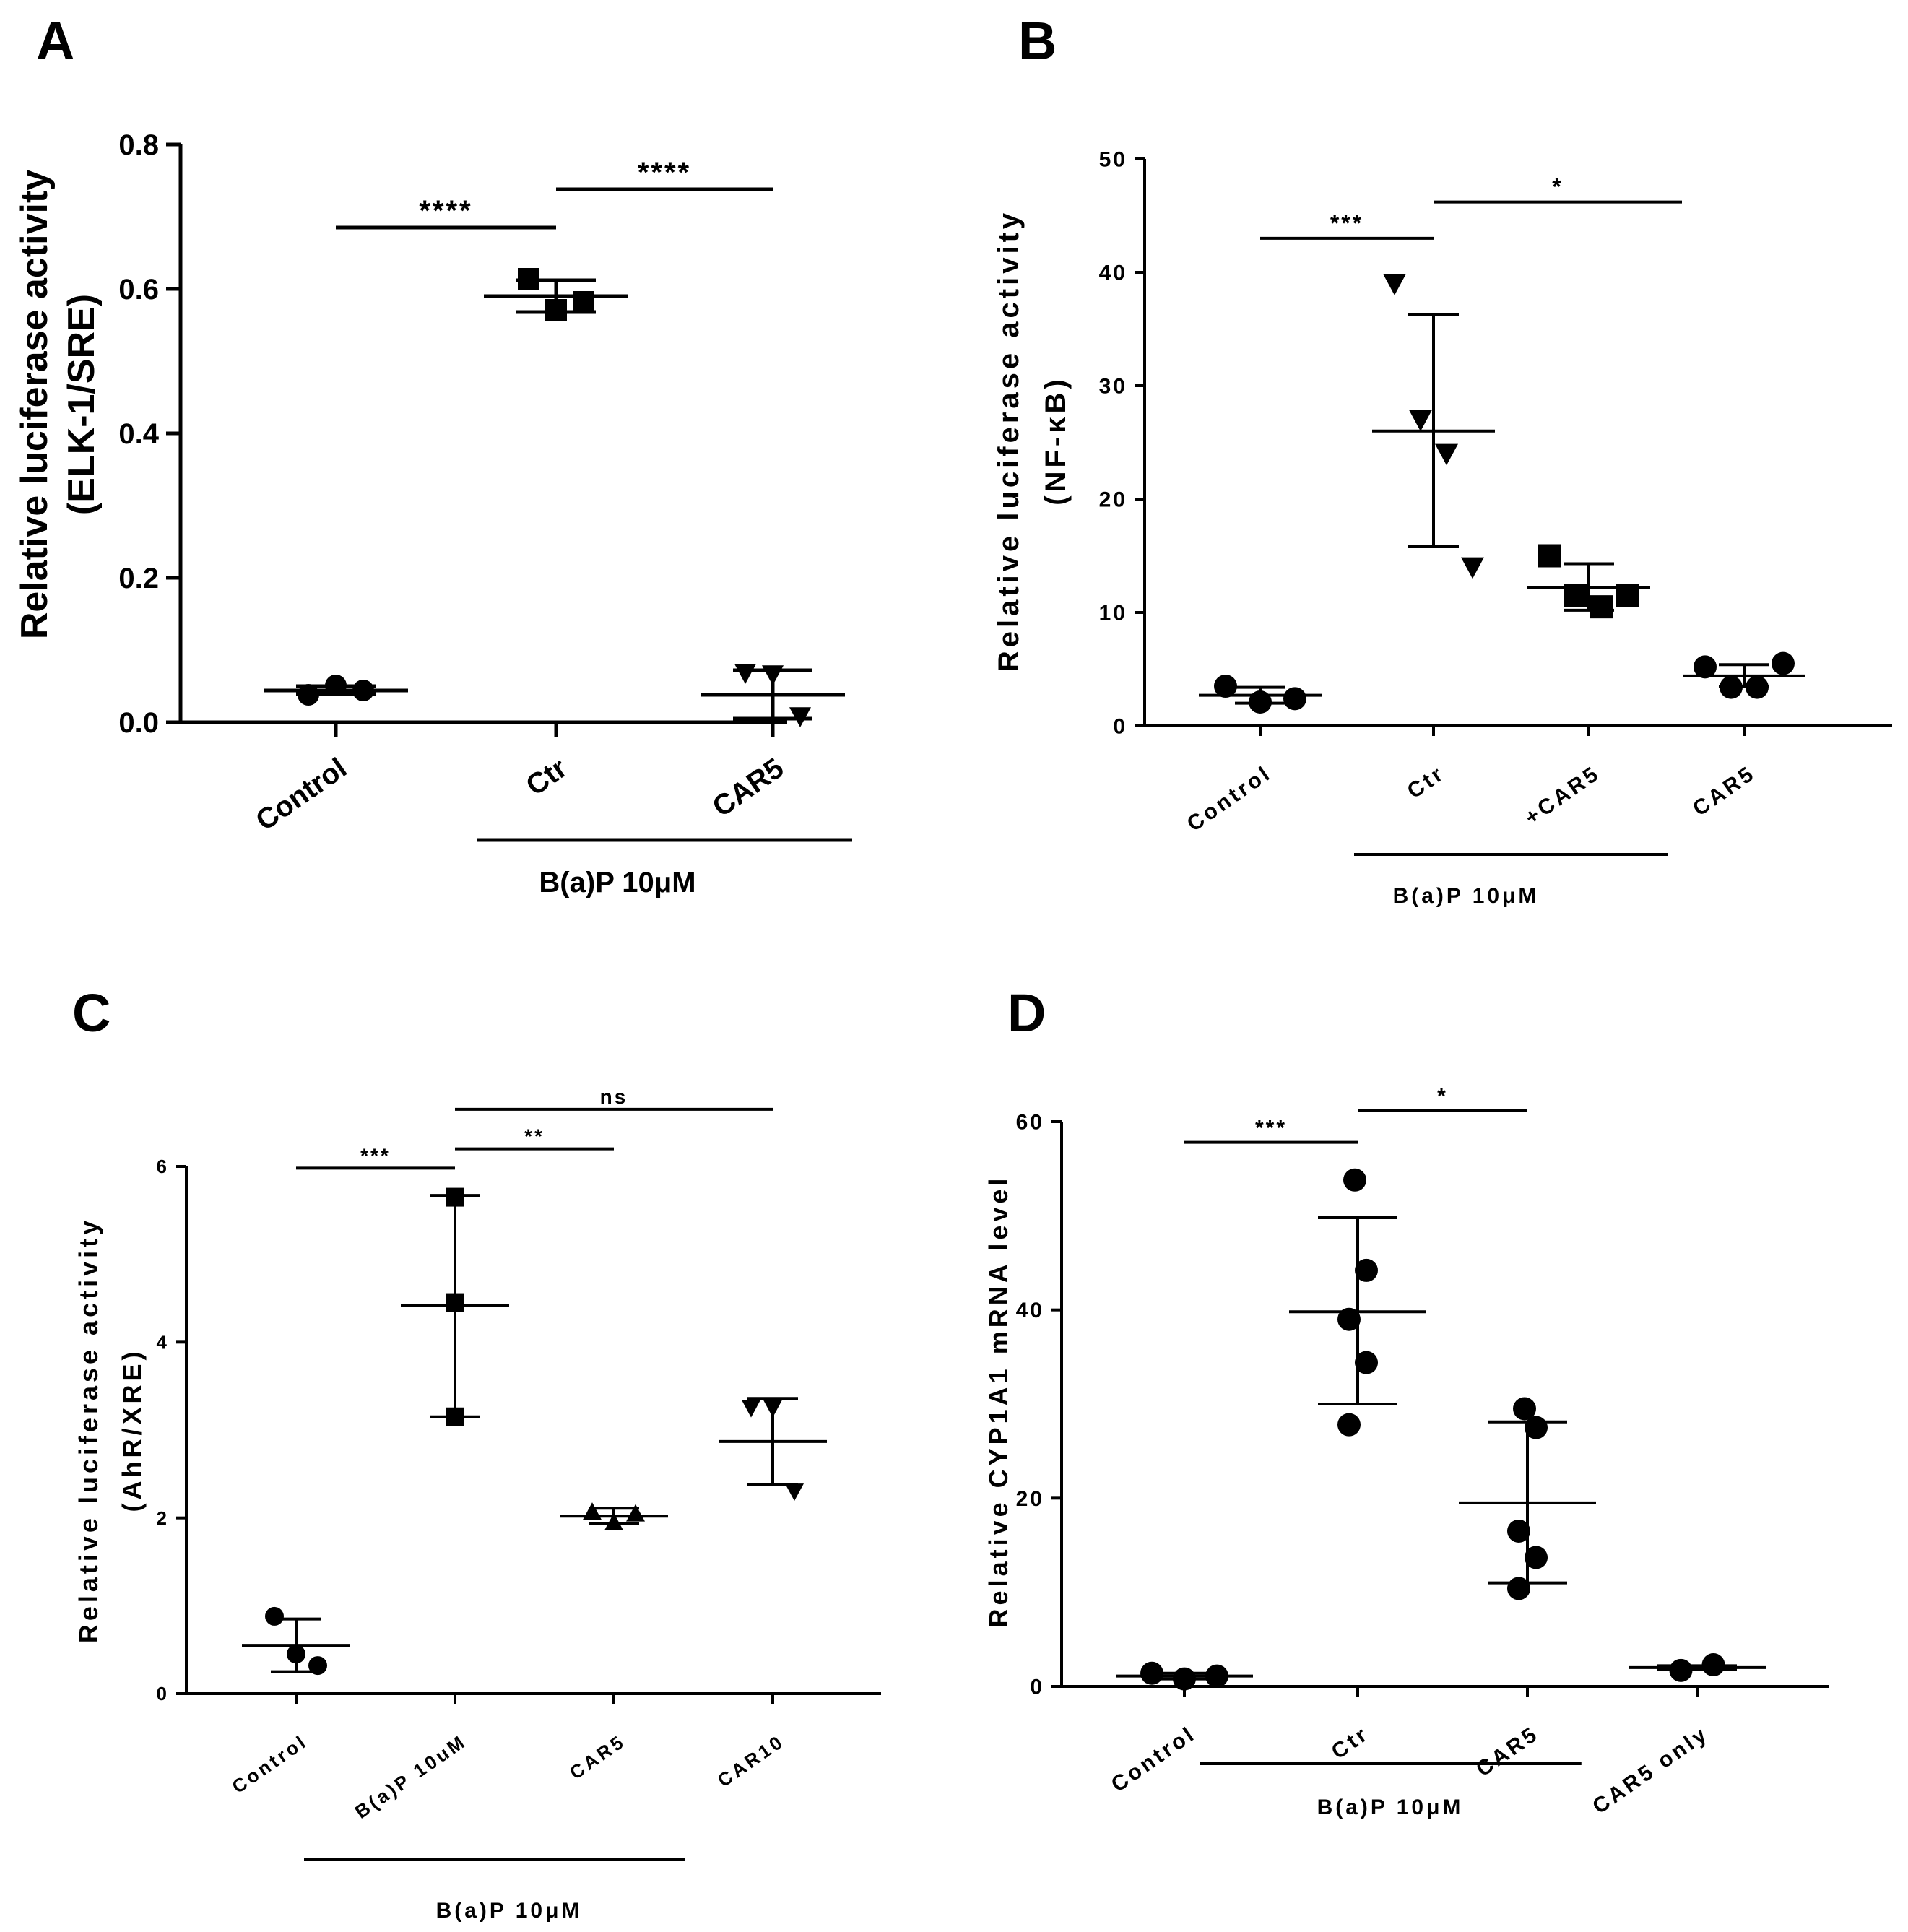  Describe the element at coordinates (82, 405) in the screenshot. I see `y-axis-label: (ELK-1/SRE)` at that location.